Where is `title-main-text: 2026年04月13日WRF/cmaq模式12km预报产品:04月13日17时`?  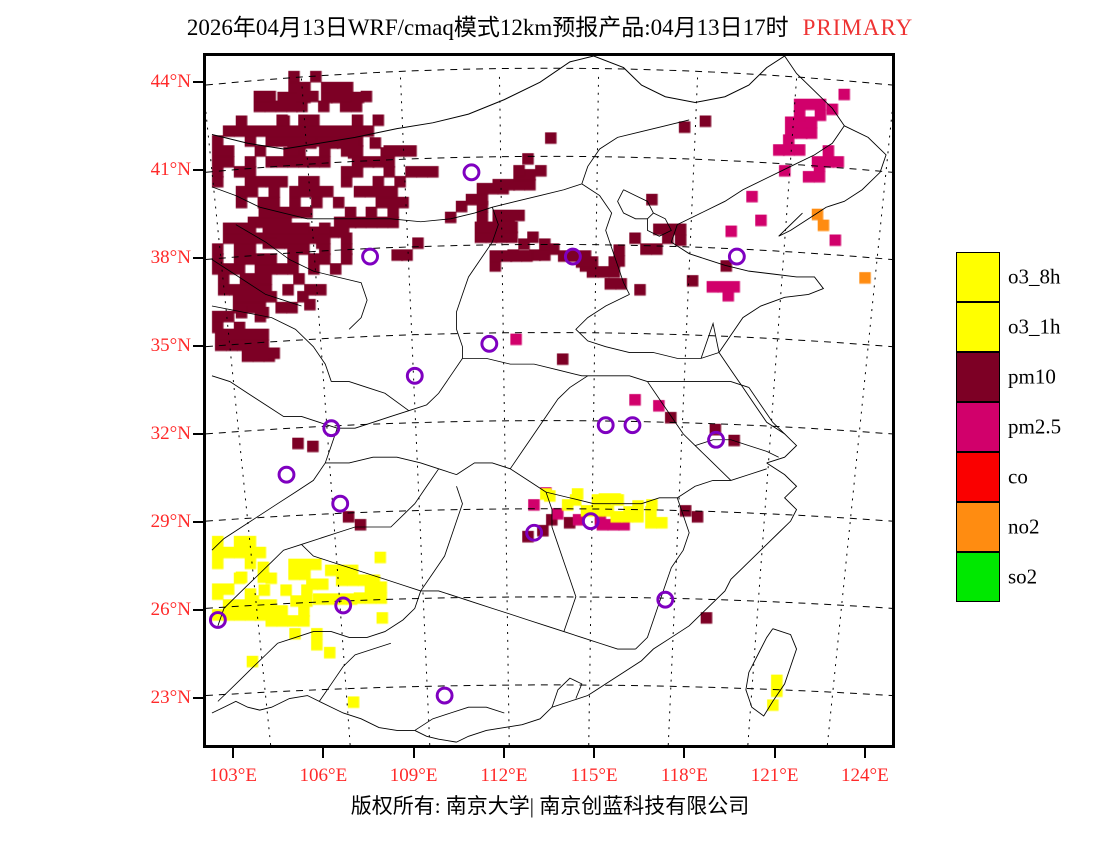
title-main-text: 2026年04月13日WRF/cmaq模式12km预报产品:04月13日17时 is located at coordinates (487, 27).